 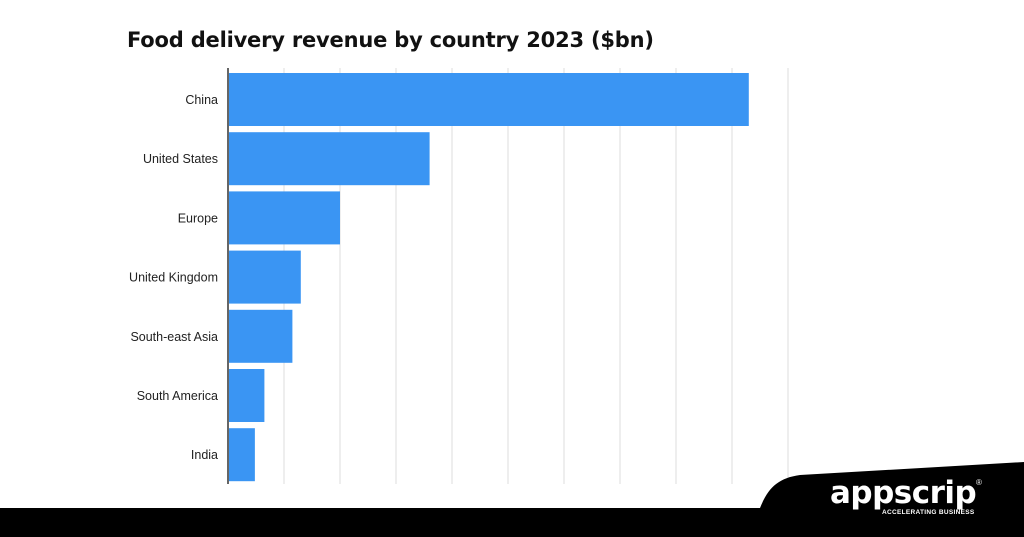 I want to click on bar-europe, so click(x=284, y=218).